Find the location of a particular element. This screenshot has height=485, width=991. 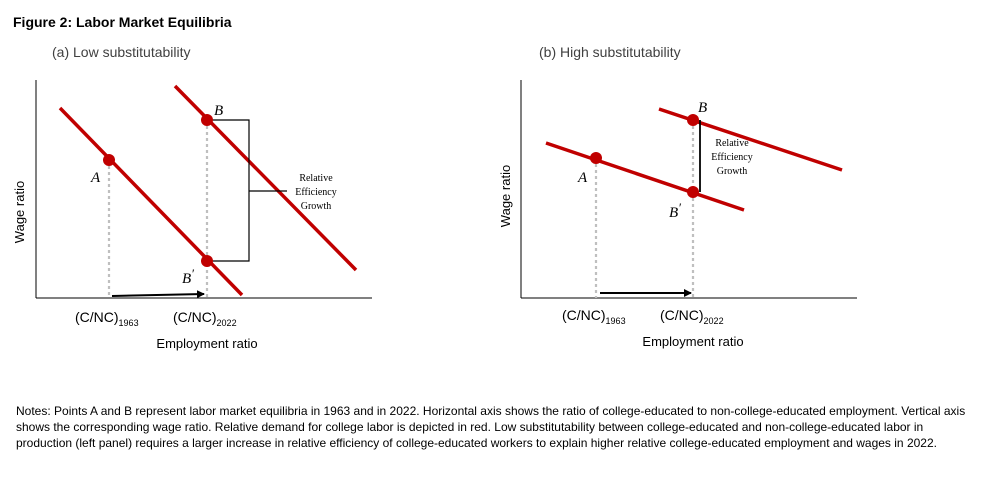

panel-subtitle: (b) High substitutability is located at coordinates (610, 52).